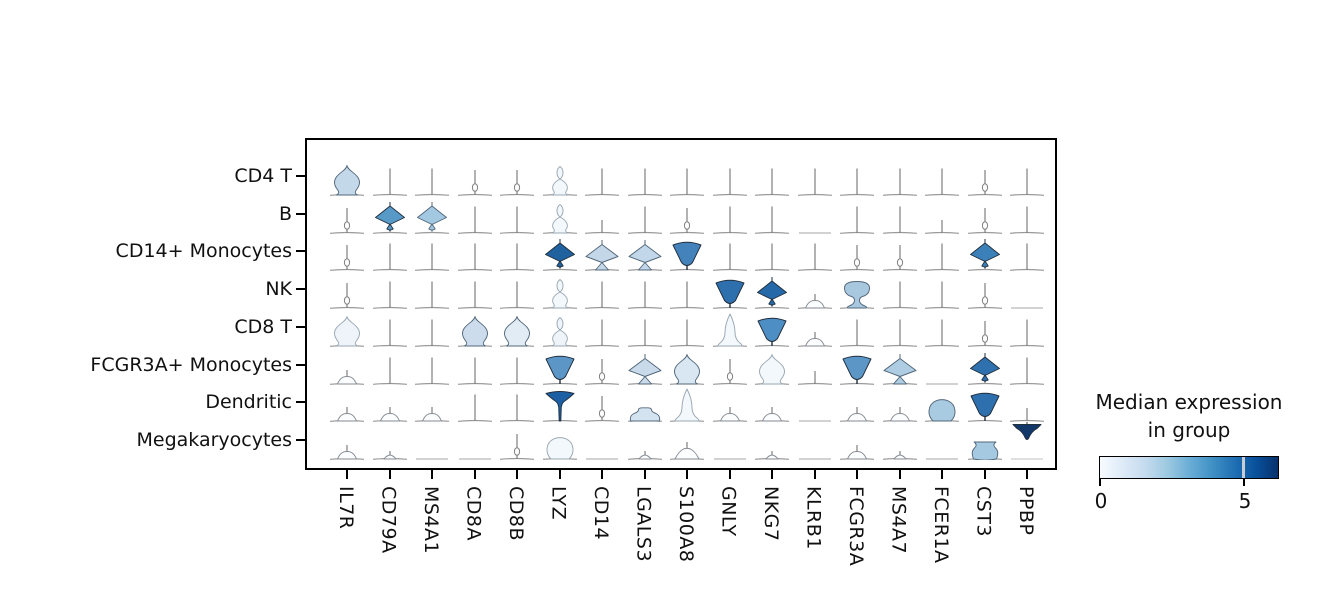  I want to click on violin-cd4-t-s100a8, so click(687, 182).